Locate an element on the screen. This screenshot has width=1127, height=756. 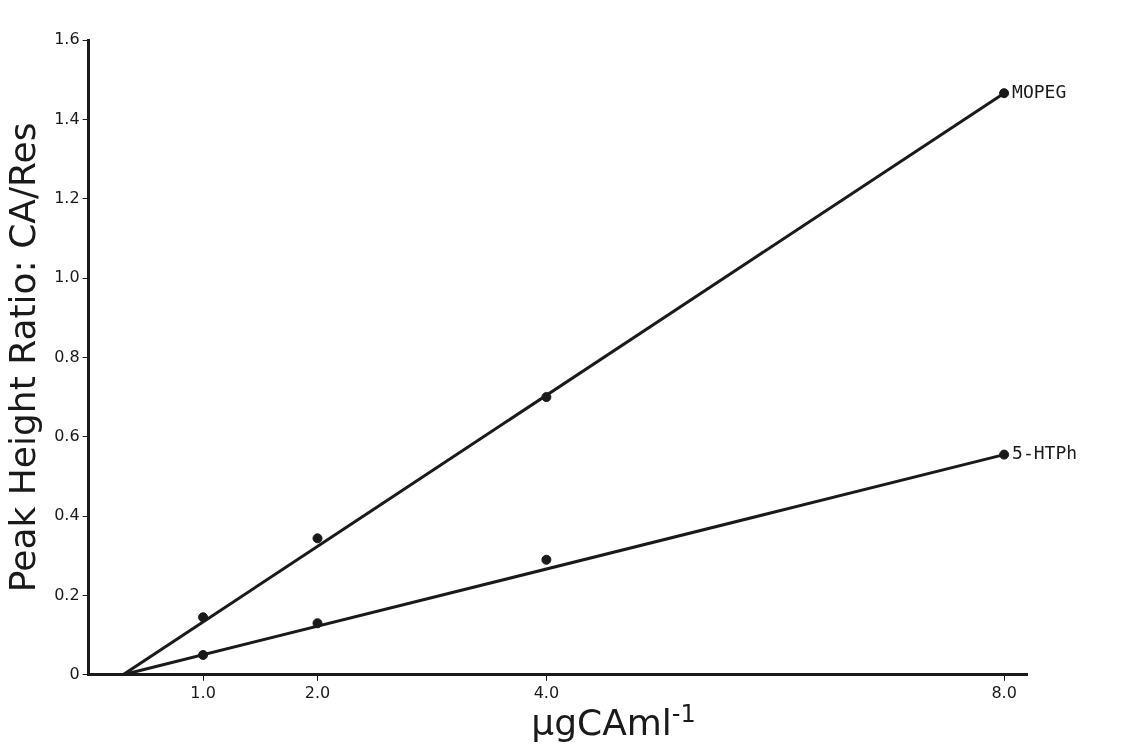
y-tick-label: 1.4 is located at coordinates (67, 118).